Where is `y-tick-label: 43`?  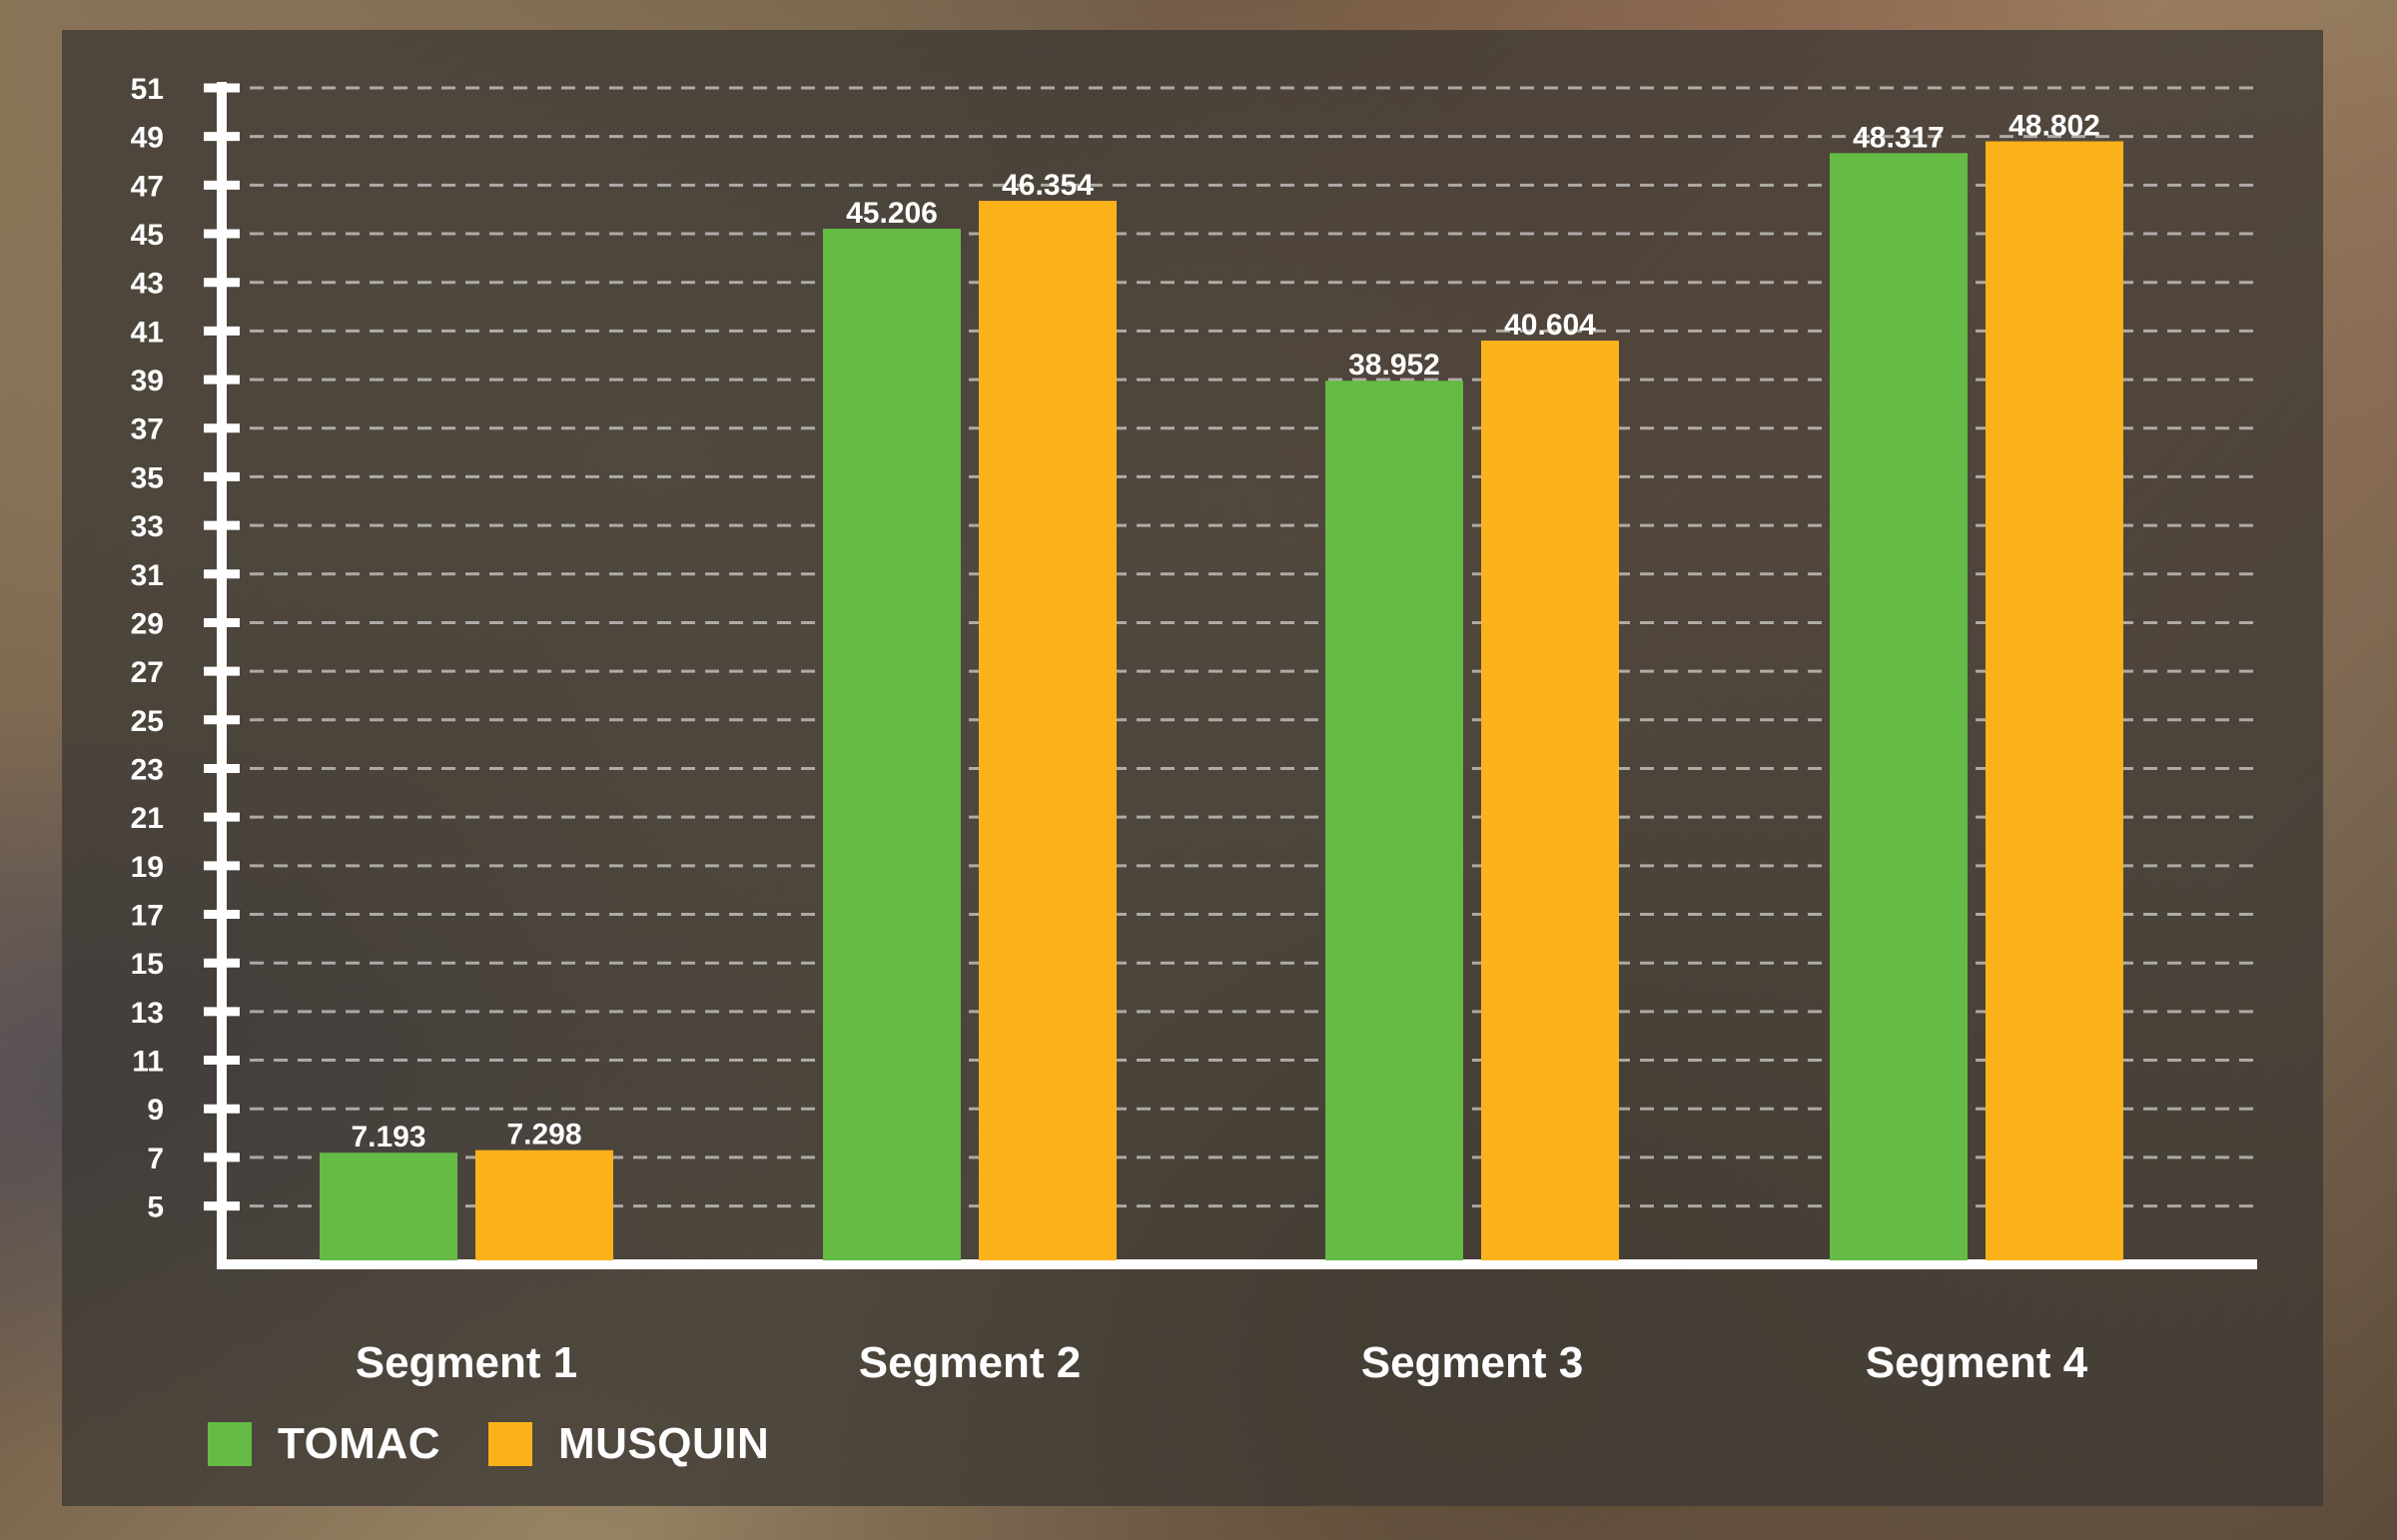 y-tick-label: 43 is located at coordinates (147, 284).